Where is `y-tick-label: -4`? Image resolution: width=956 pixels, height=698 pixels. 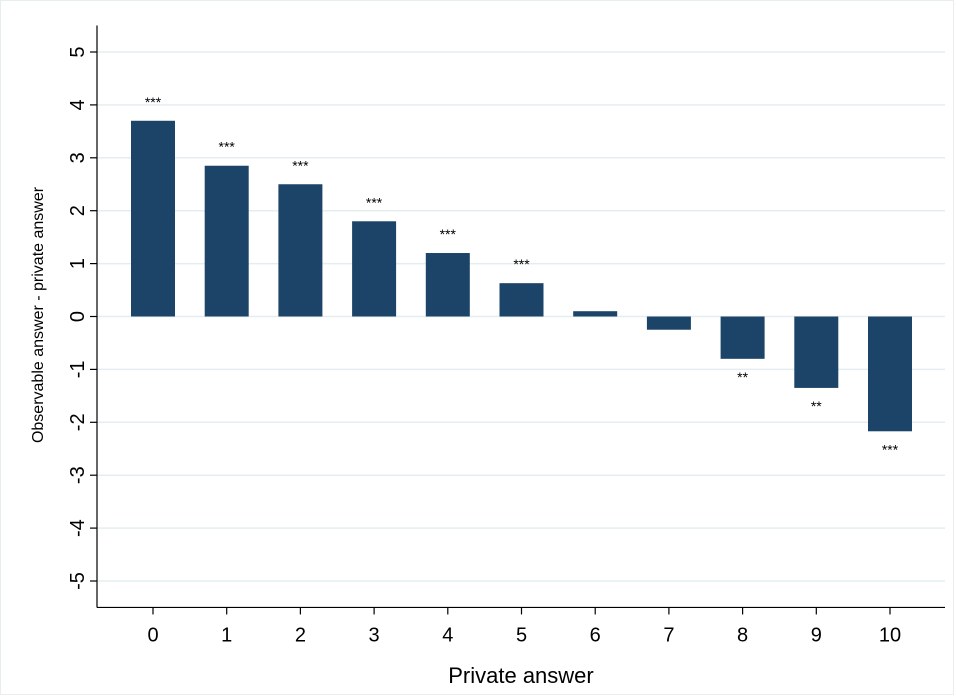 y-tick-label: -4 is located at coordinates (78, 528).